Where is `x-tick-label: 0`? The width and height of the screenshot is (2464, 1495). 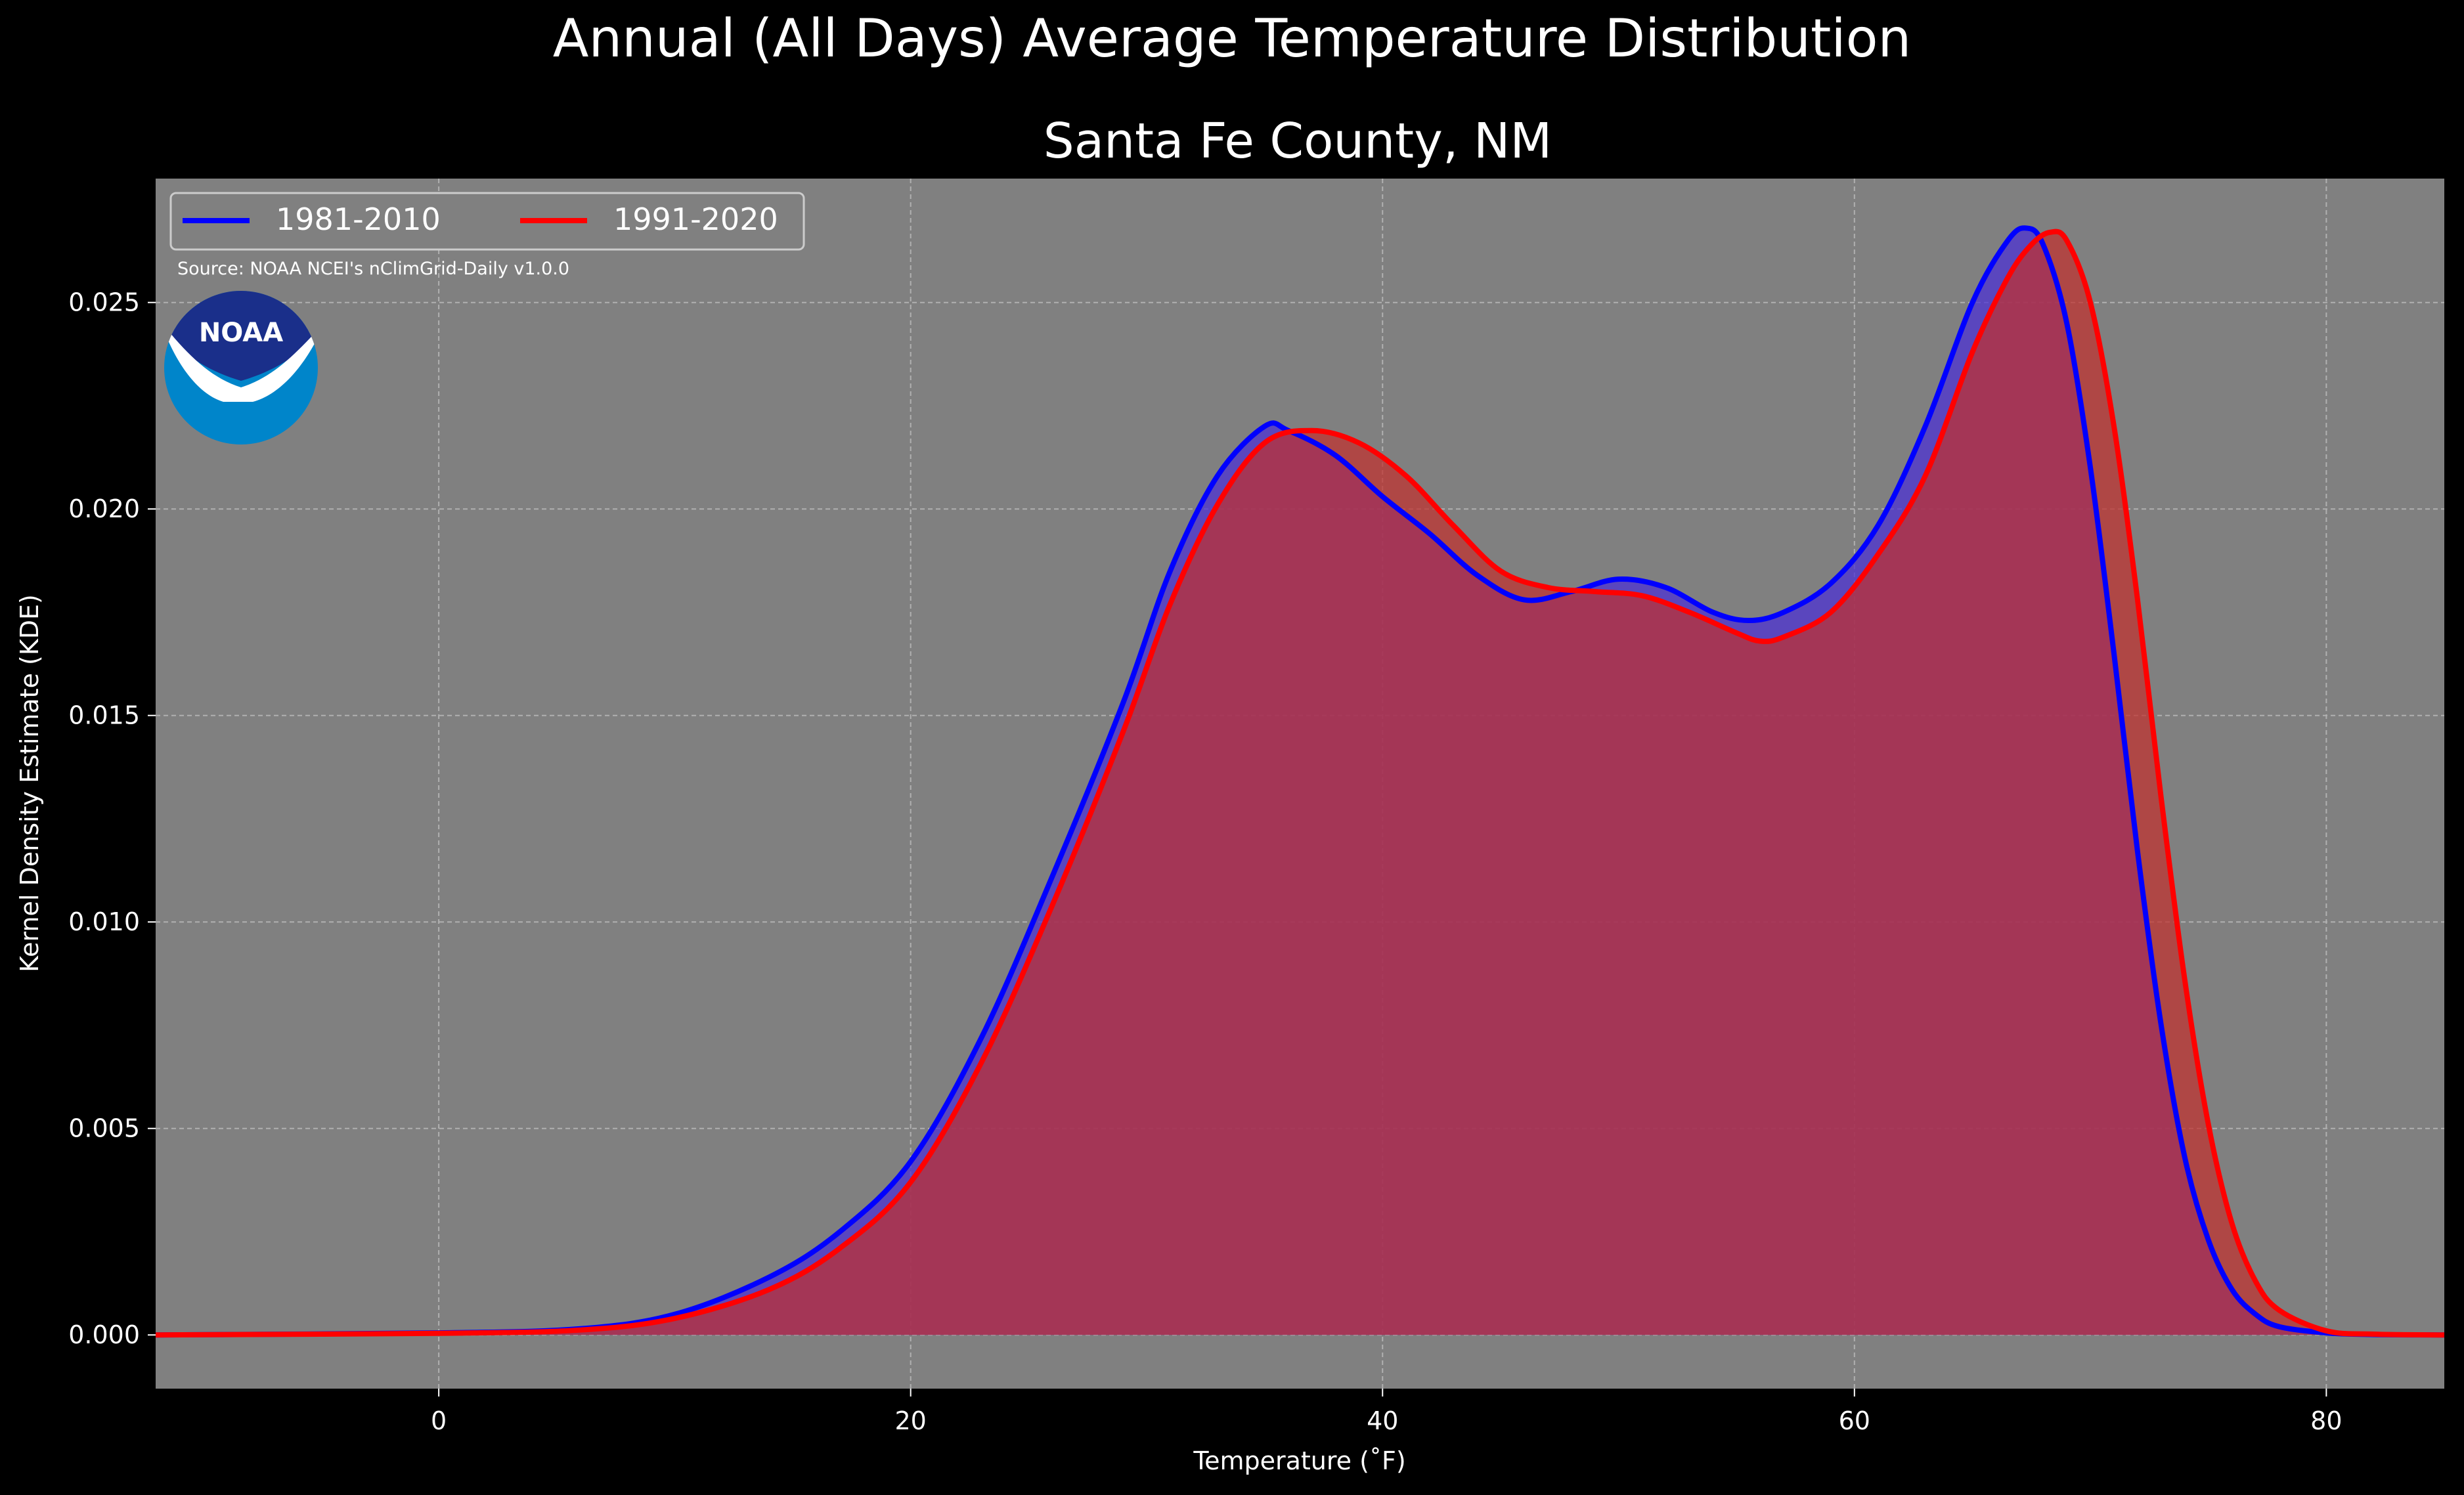 x-tick-label: 0 is located at coordinates (439, 1420).